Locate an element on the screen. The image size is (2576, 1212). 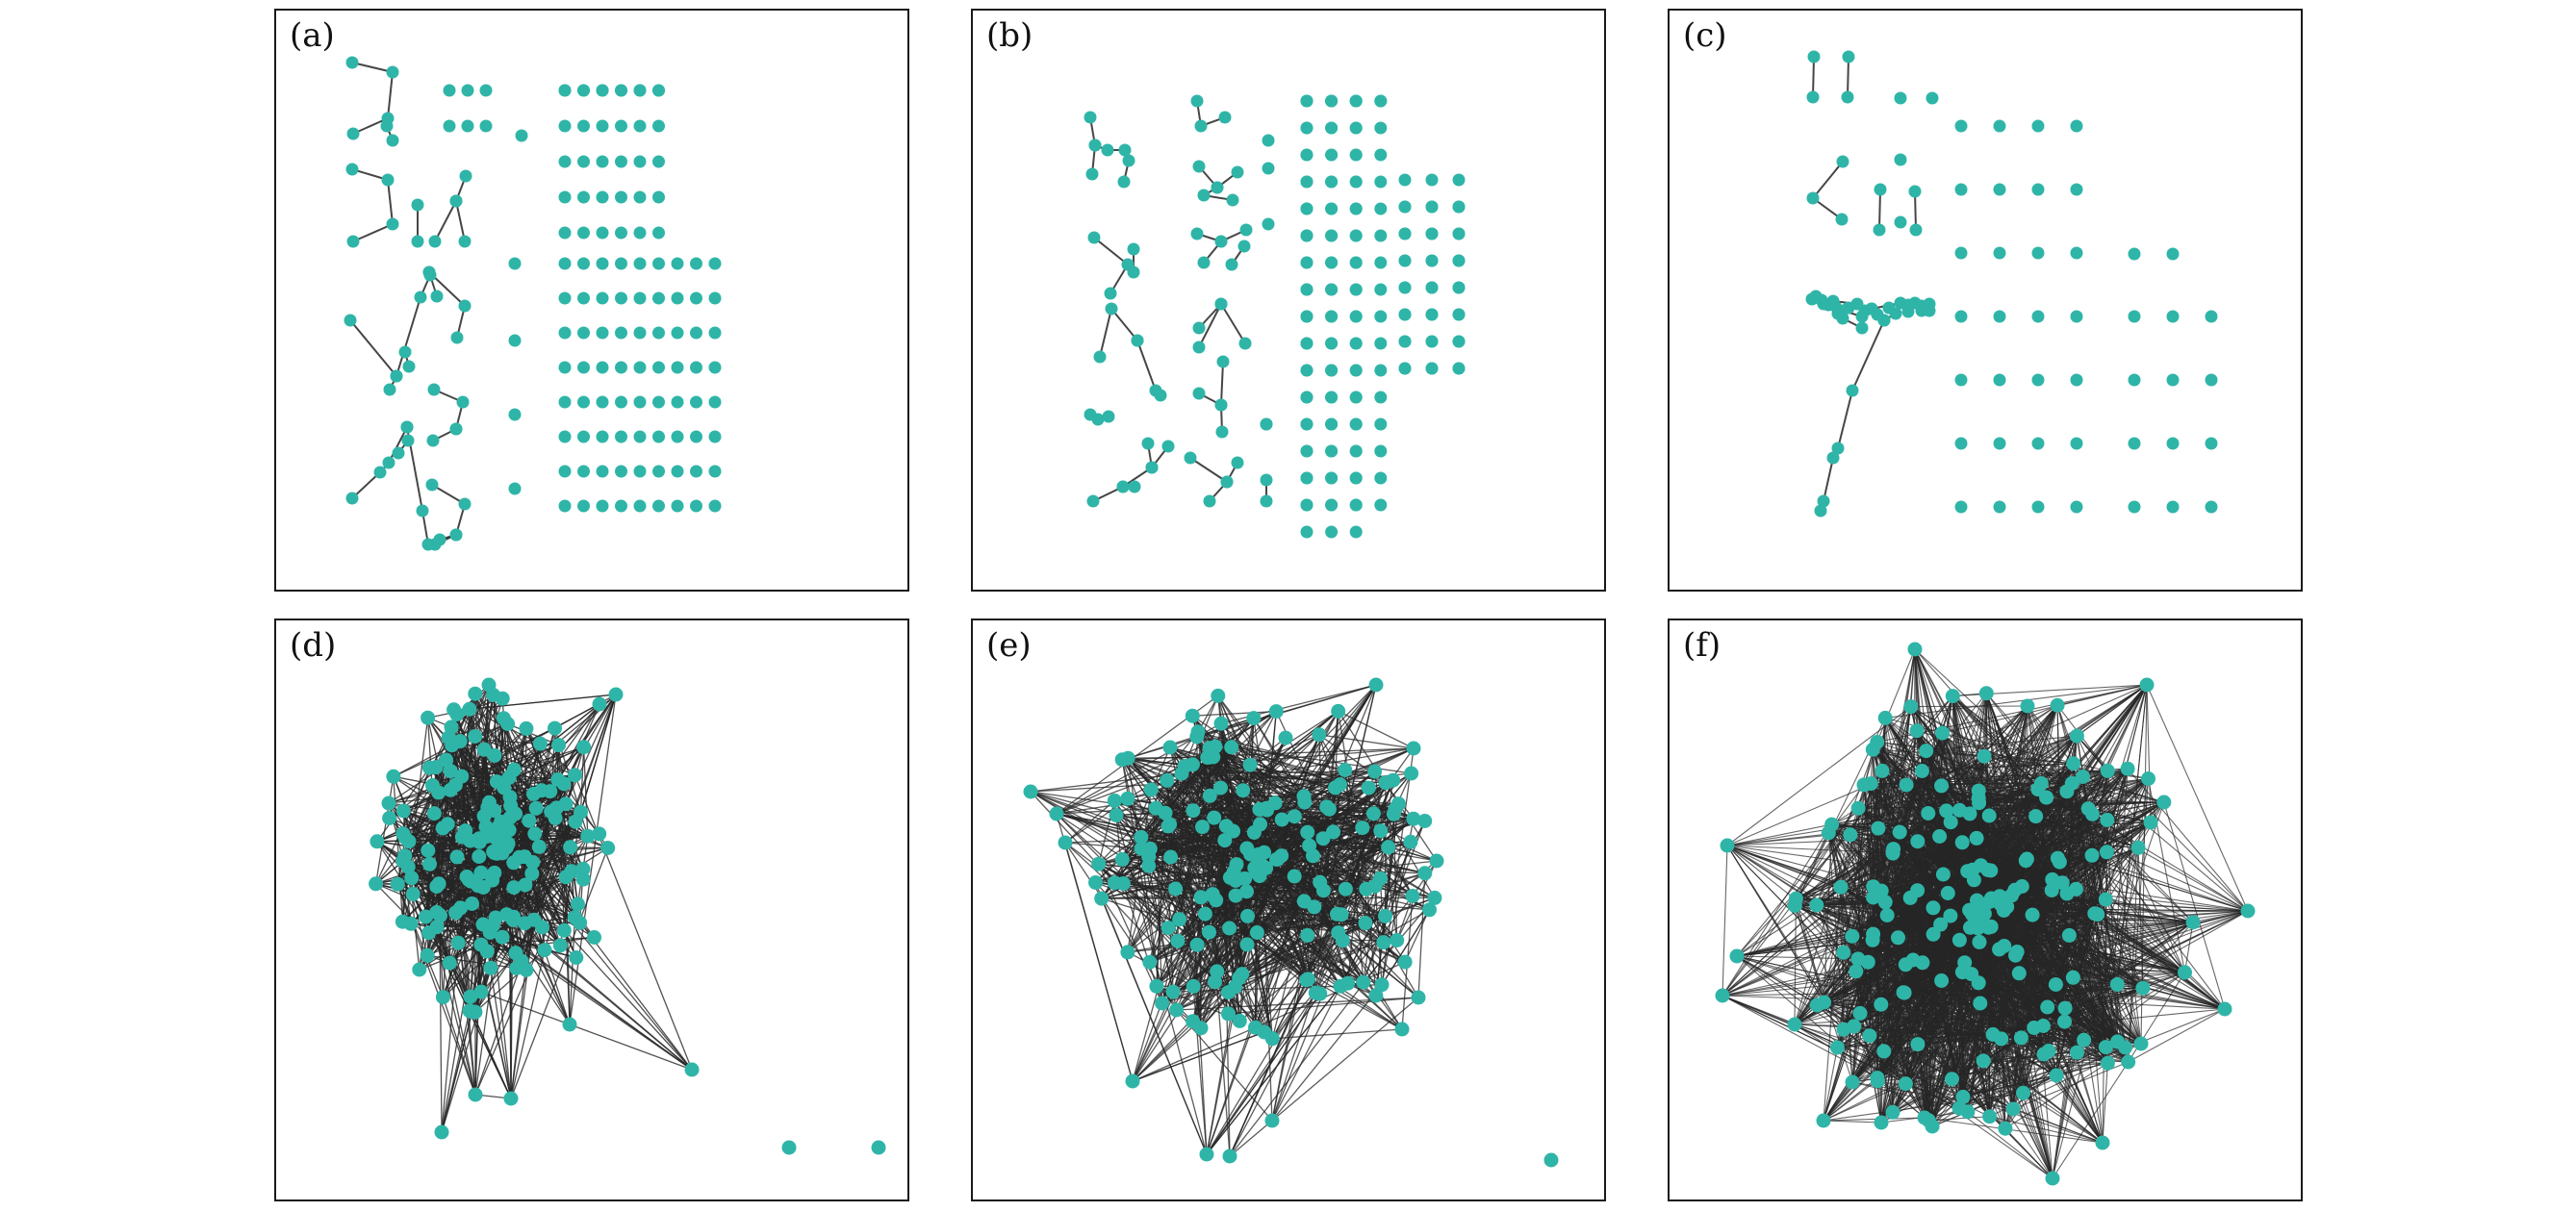
panel-c: (c) is located at coordinates (1985, 300).